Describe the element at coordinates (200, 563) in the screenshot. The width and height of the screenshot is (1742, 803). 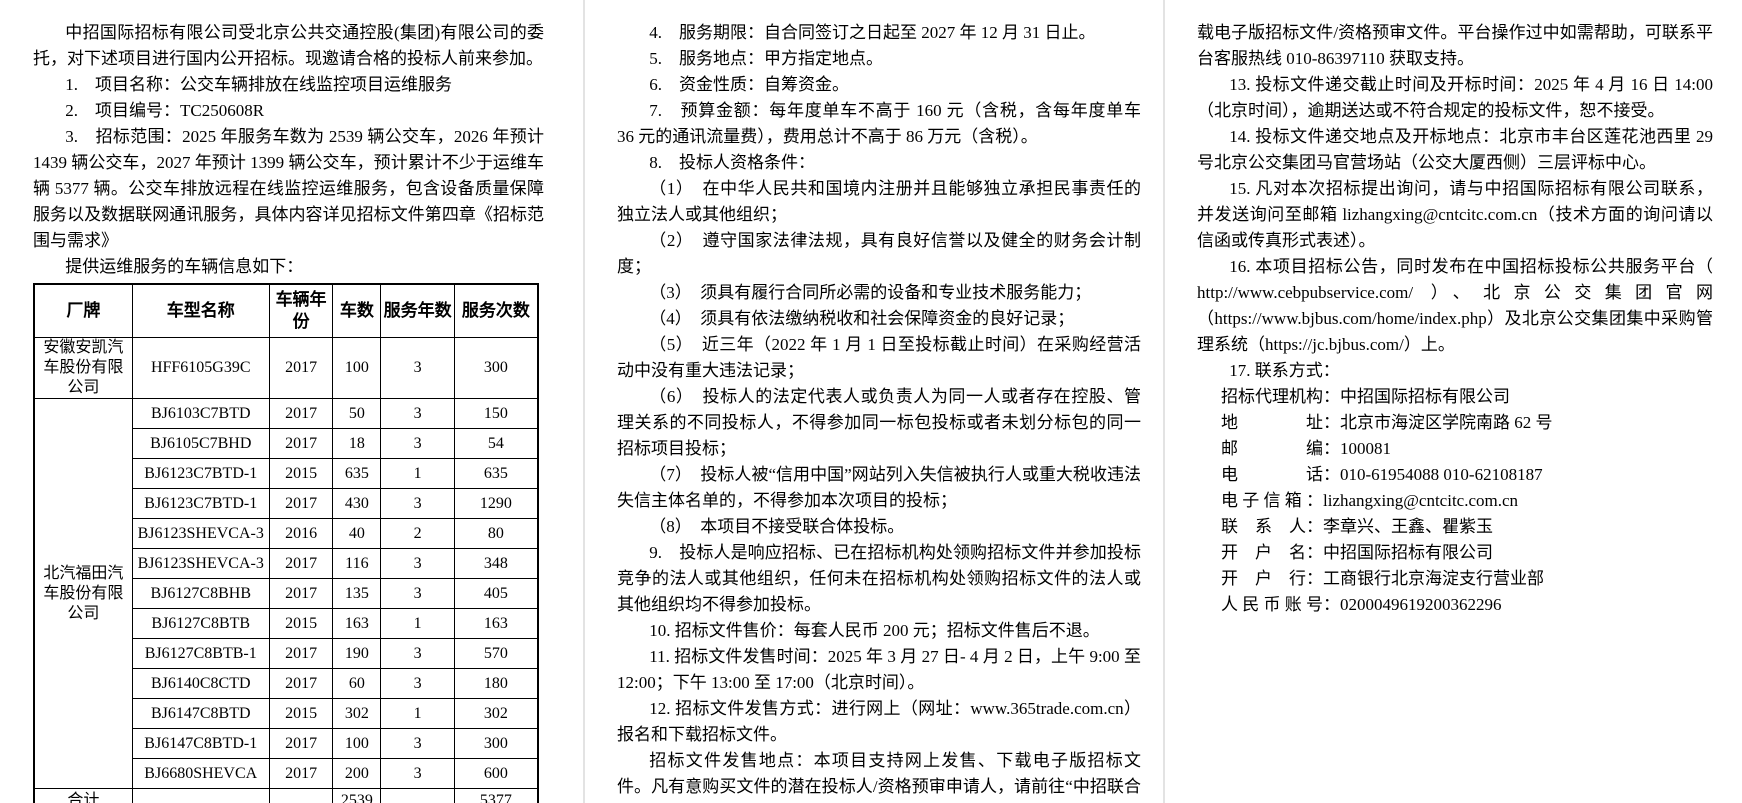
I see `cell-model: BJ6123SHEVCA-3` at that location.